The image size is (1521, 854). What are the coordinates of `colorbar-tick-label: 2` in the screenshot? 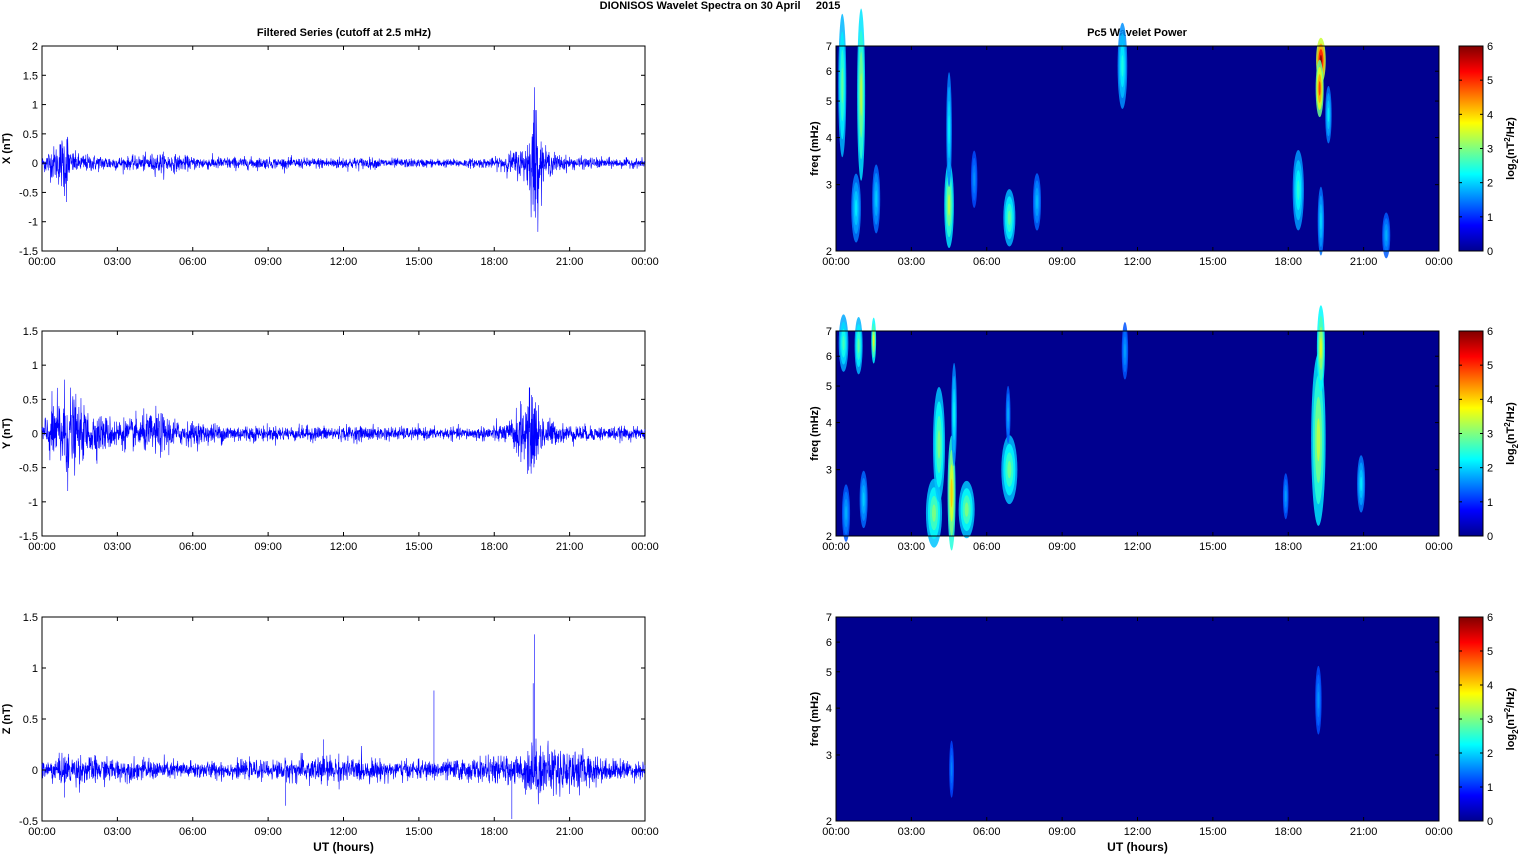 It's located at (1490, 754).